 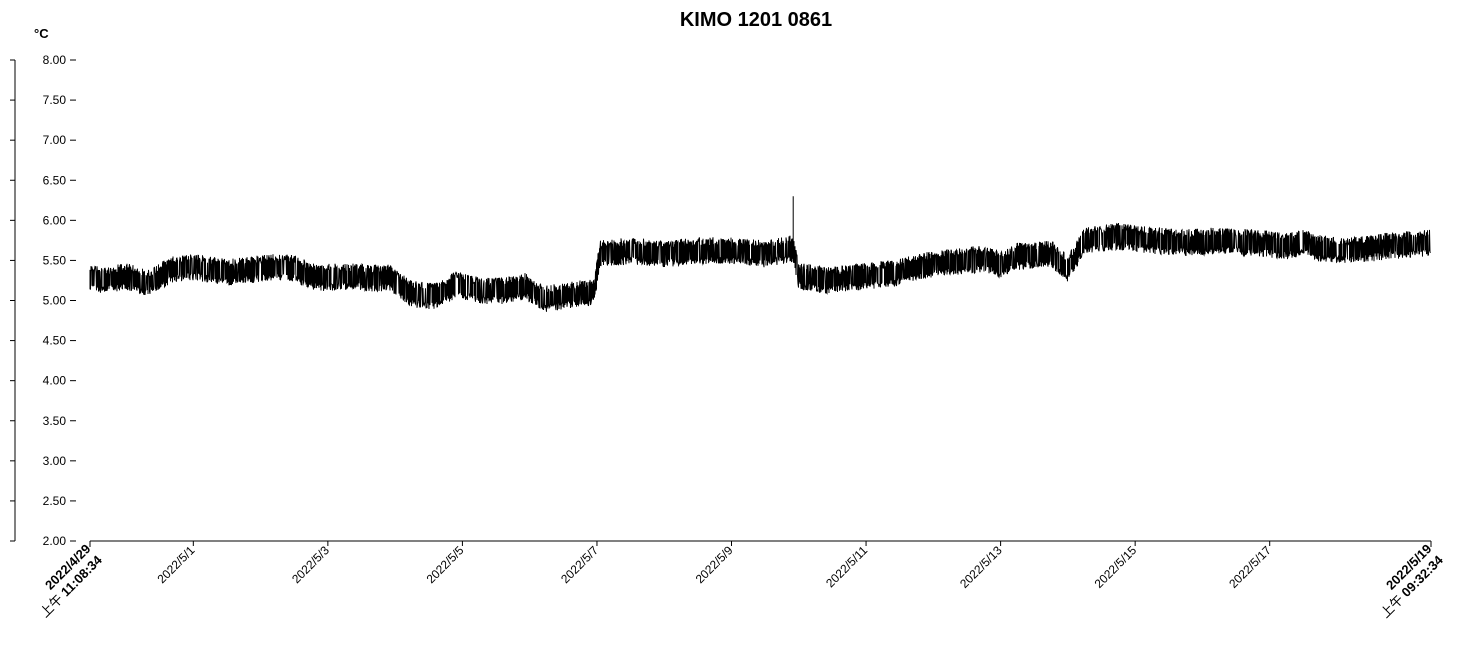 What do you see at coordinates (41, 33) in the screenshot?
I see `y-unit-label: °C` at bounding box center [41, 33].